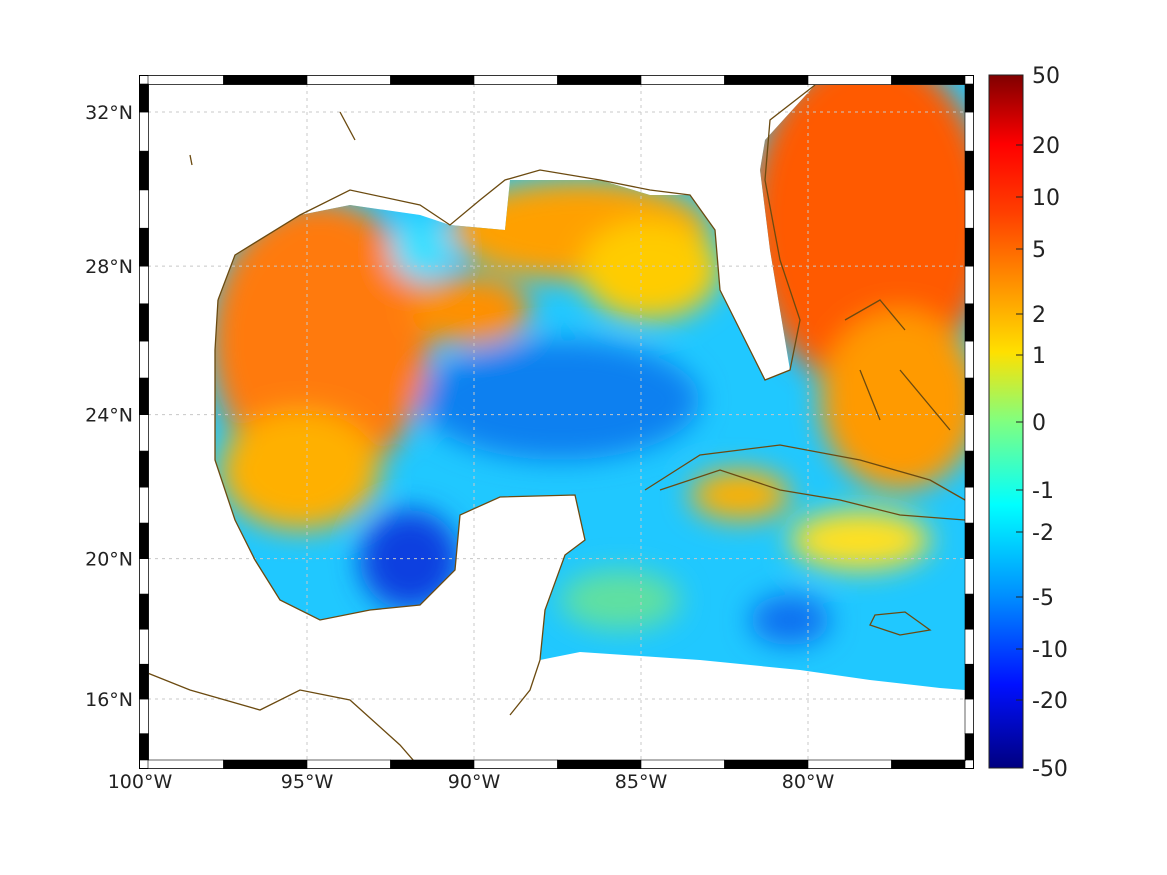 The height and width of the screenshot is (875, 1167). What do you see at coordinates (1046, 146) in the screenshot?
I see `colorbar-tick-label: 20` at bounding box center [1046, 146].